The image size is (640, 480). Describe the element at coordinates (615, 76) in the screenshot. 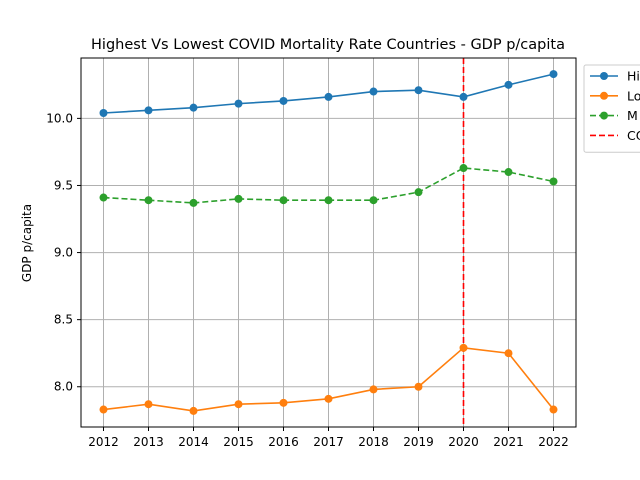

I see `legend-entry: Hi` at that location.